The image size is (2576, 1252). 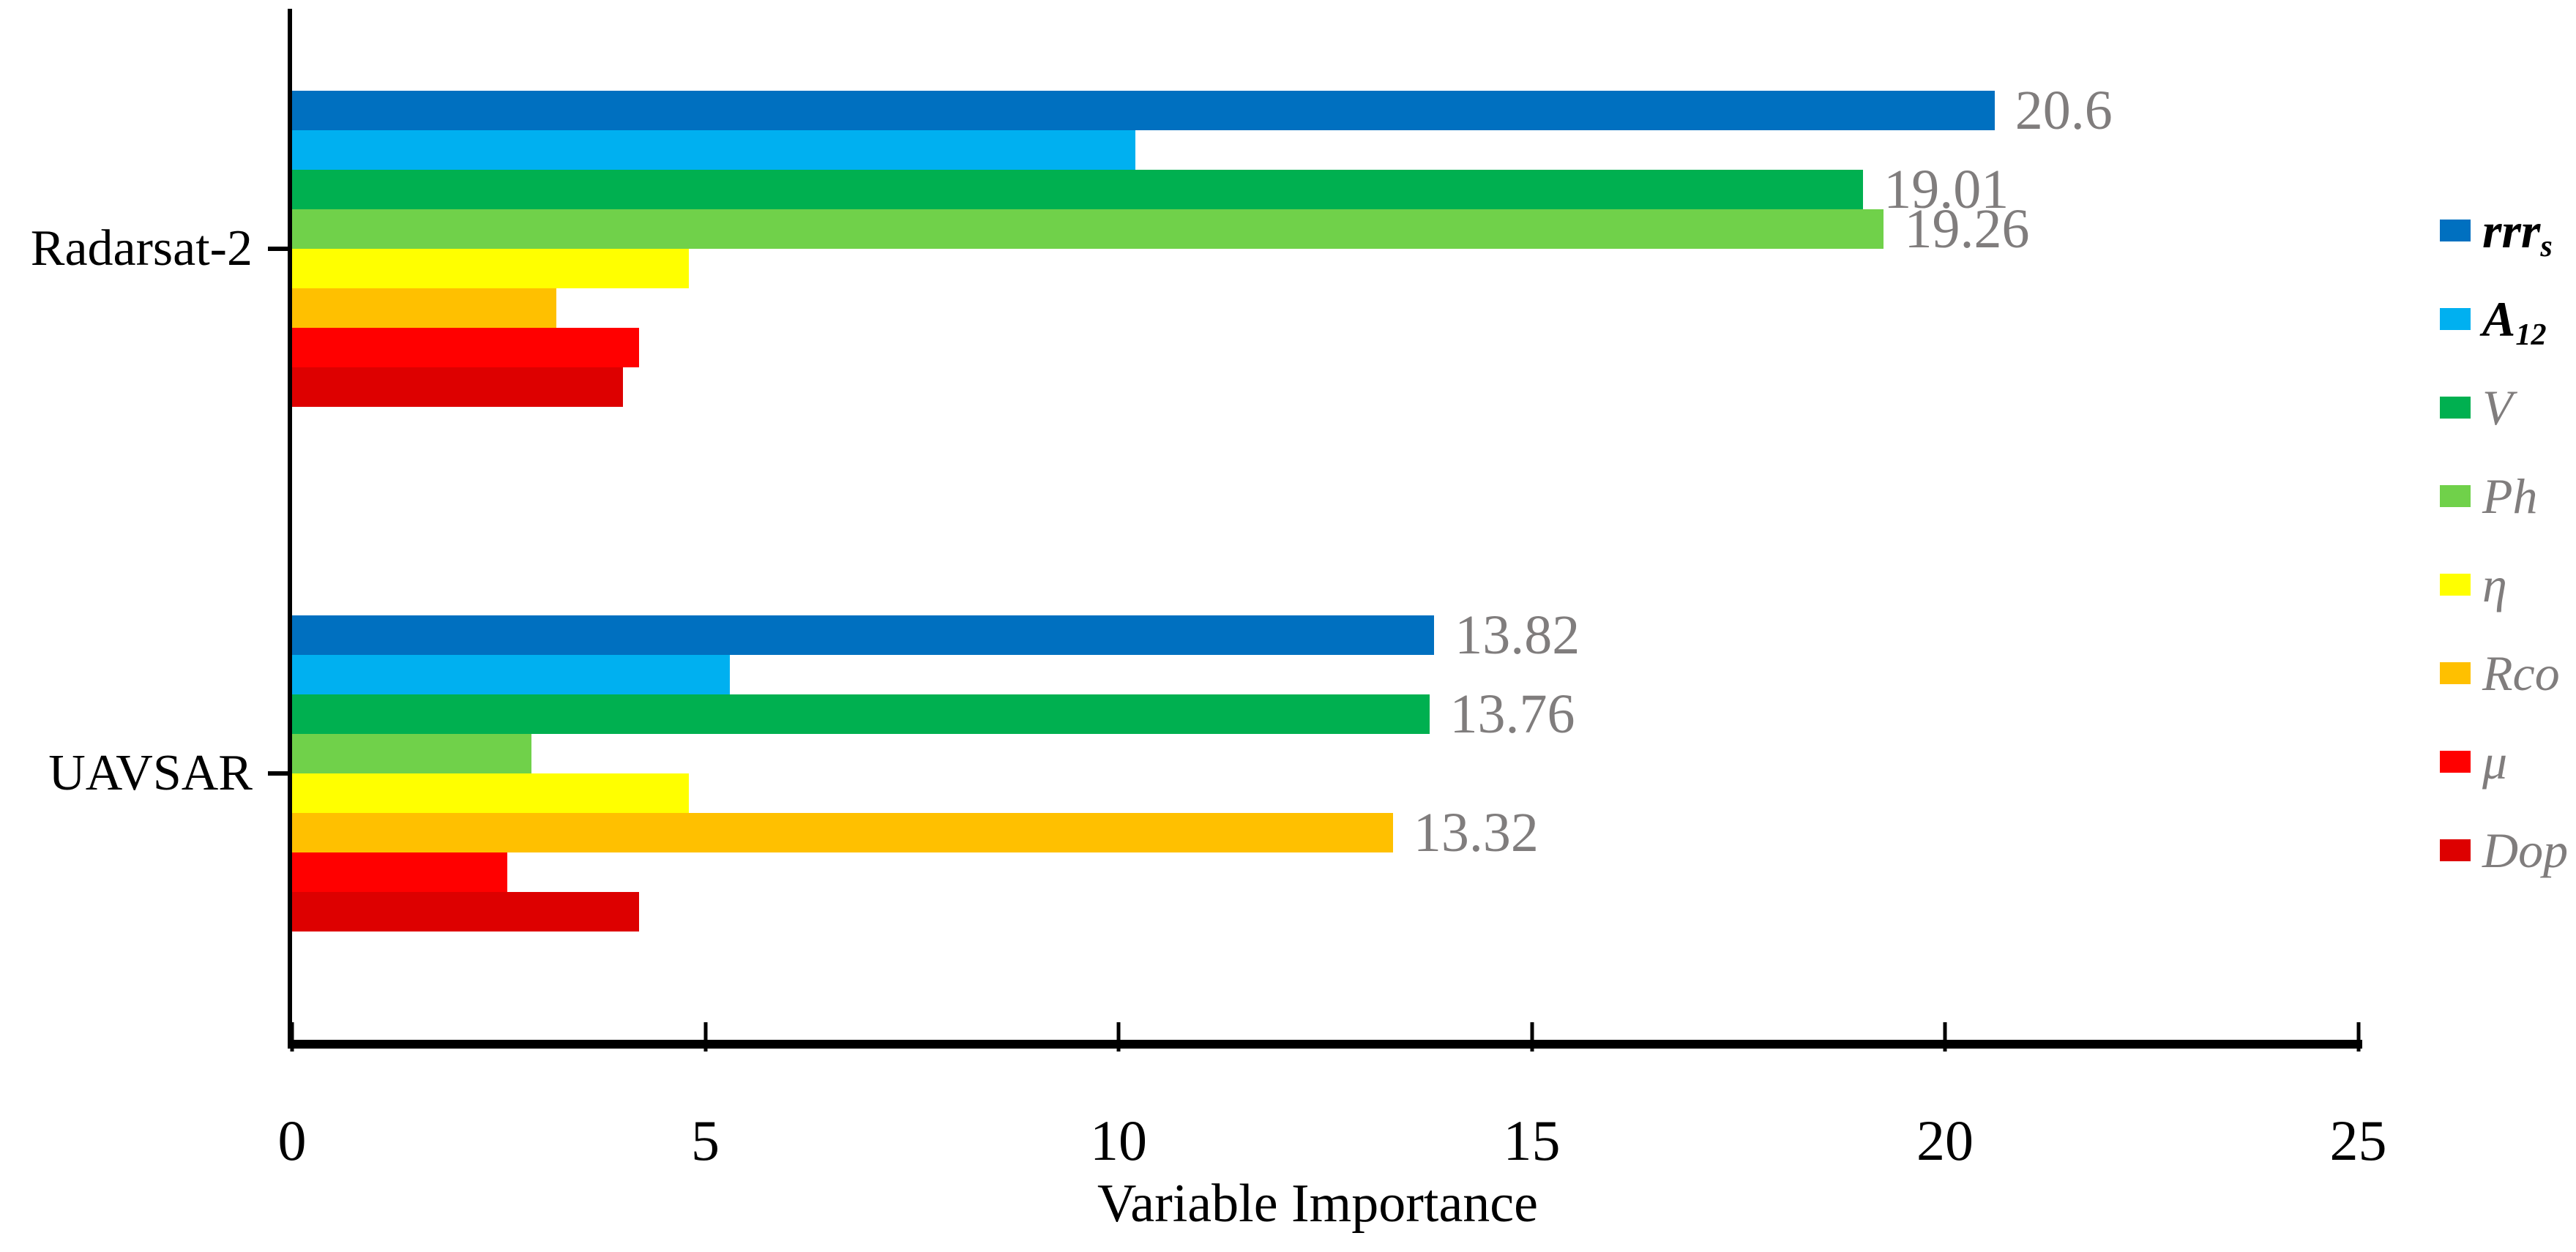 What do you see at coordinates (1118, 1140) in the screenshot?
I see `x-axis-tick-label: 10` at bounding box center [1118, 1140].